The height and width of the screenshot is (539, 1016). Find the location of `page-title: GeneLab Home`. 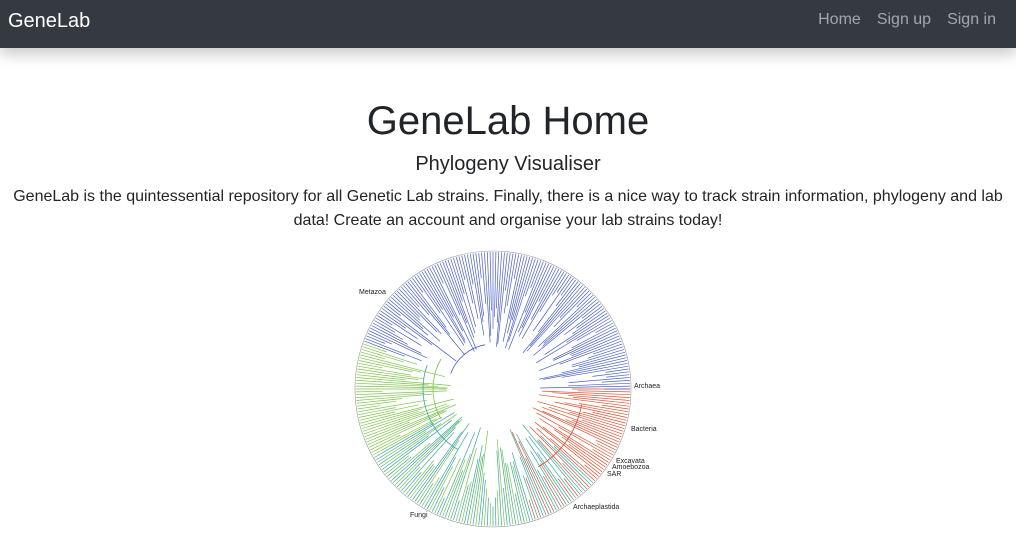

page-title: GeneLab Home is located at coordinates (508, 121).